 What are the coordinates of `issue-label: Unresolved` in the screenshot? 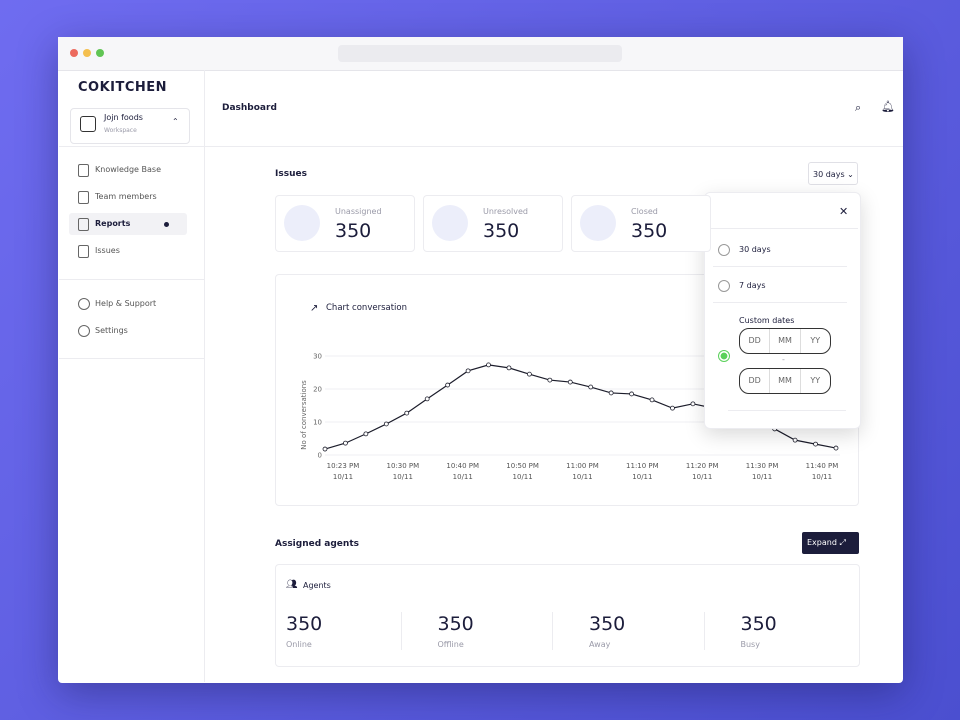 It's located at (505, 211).